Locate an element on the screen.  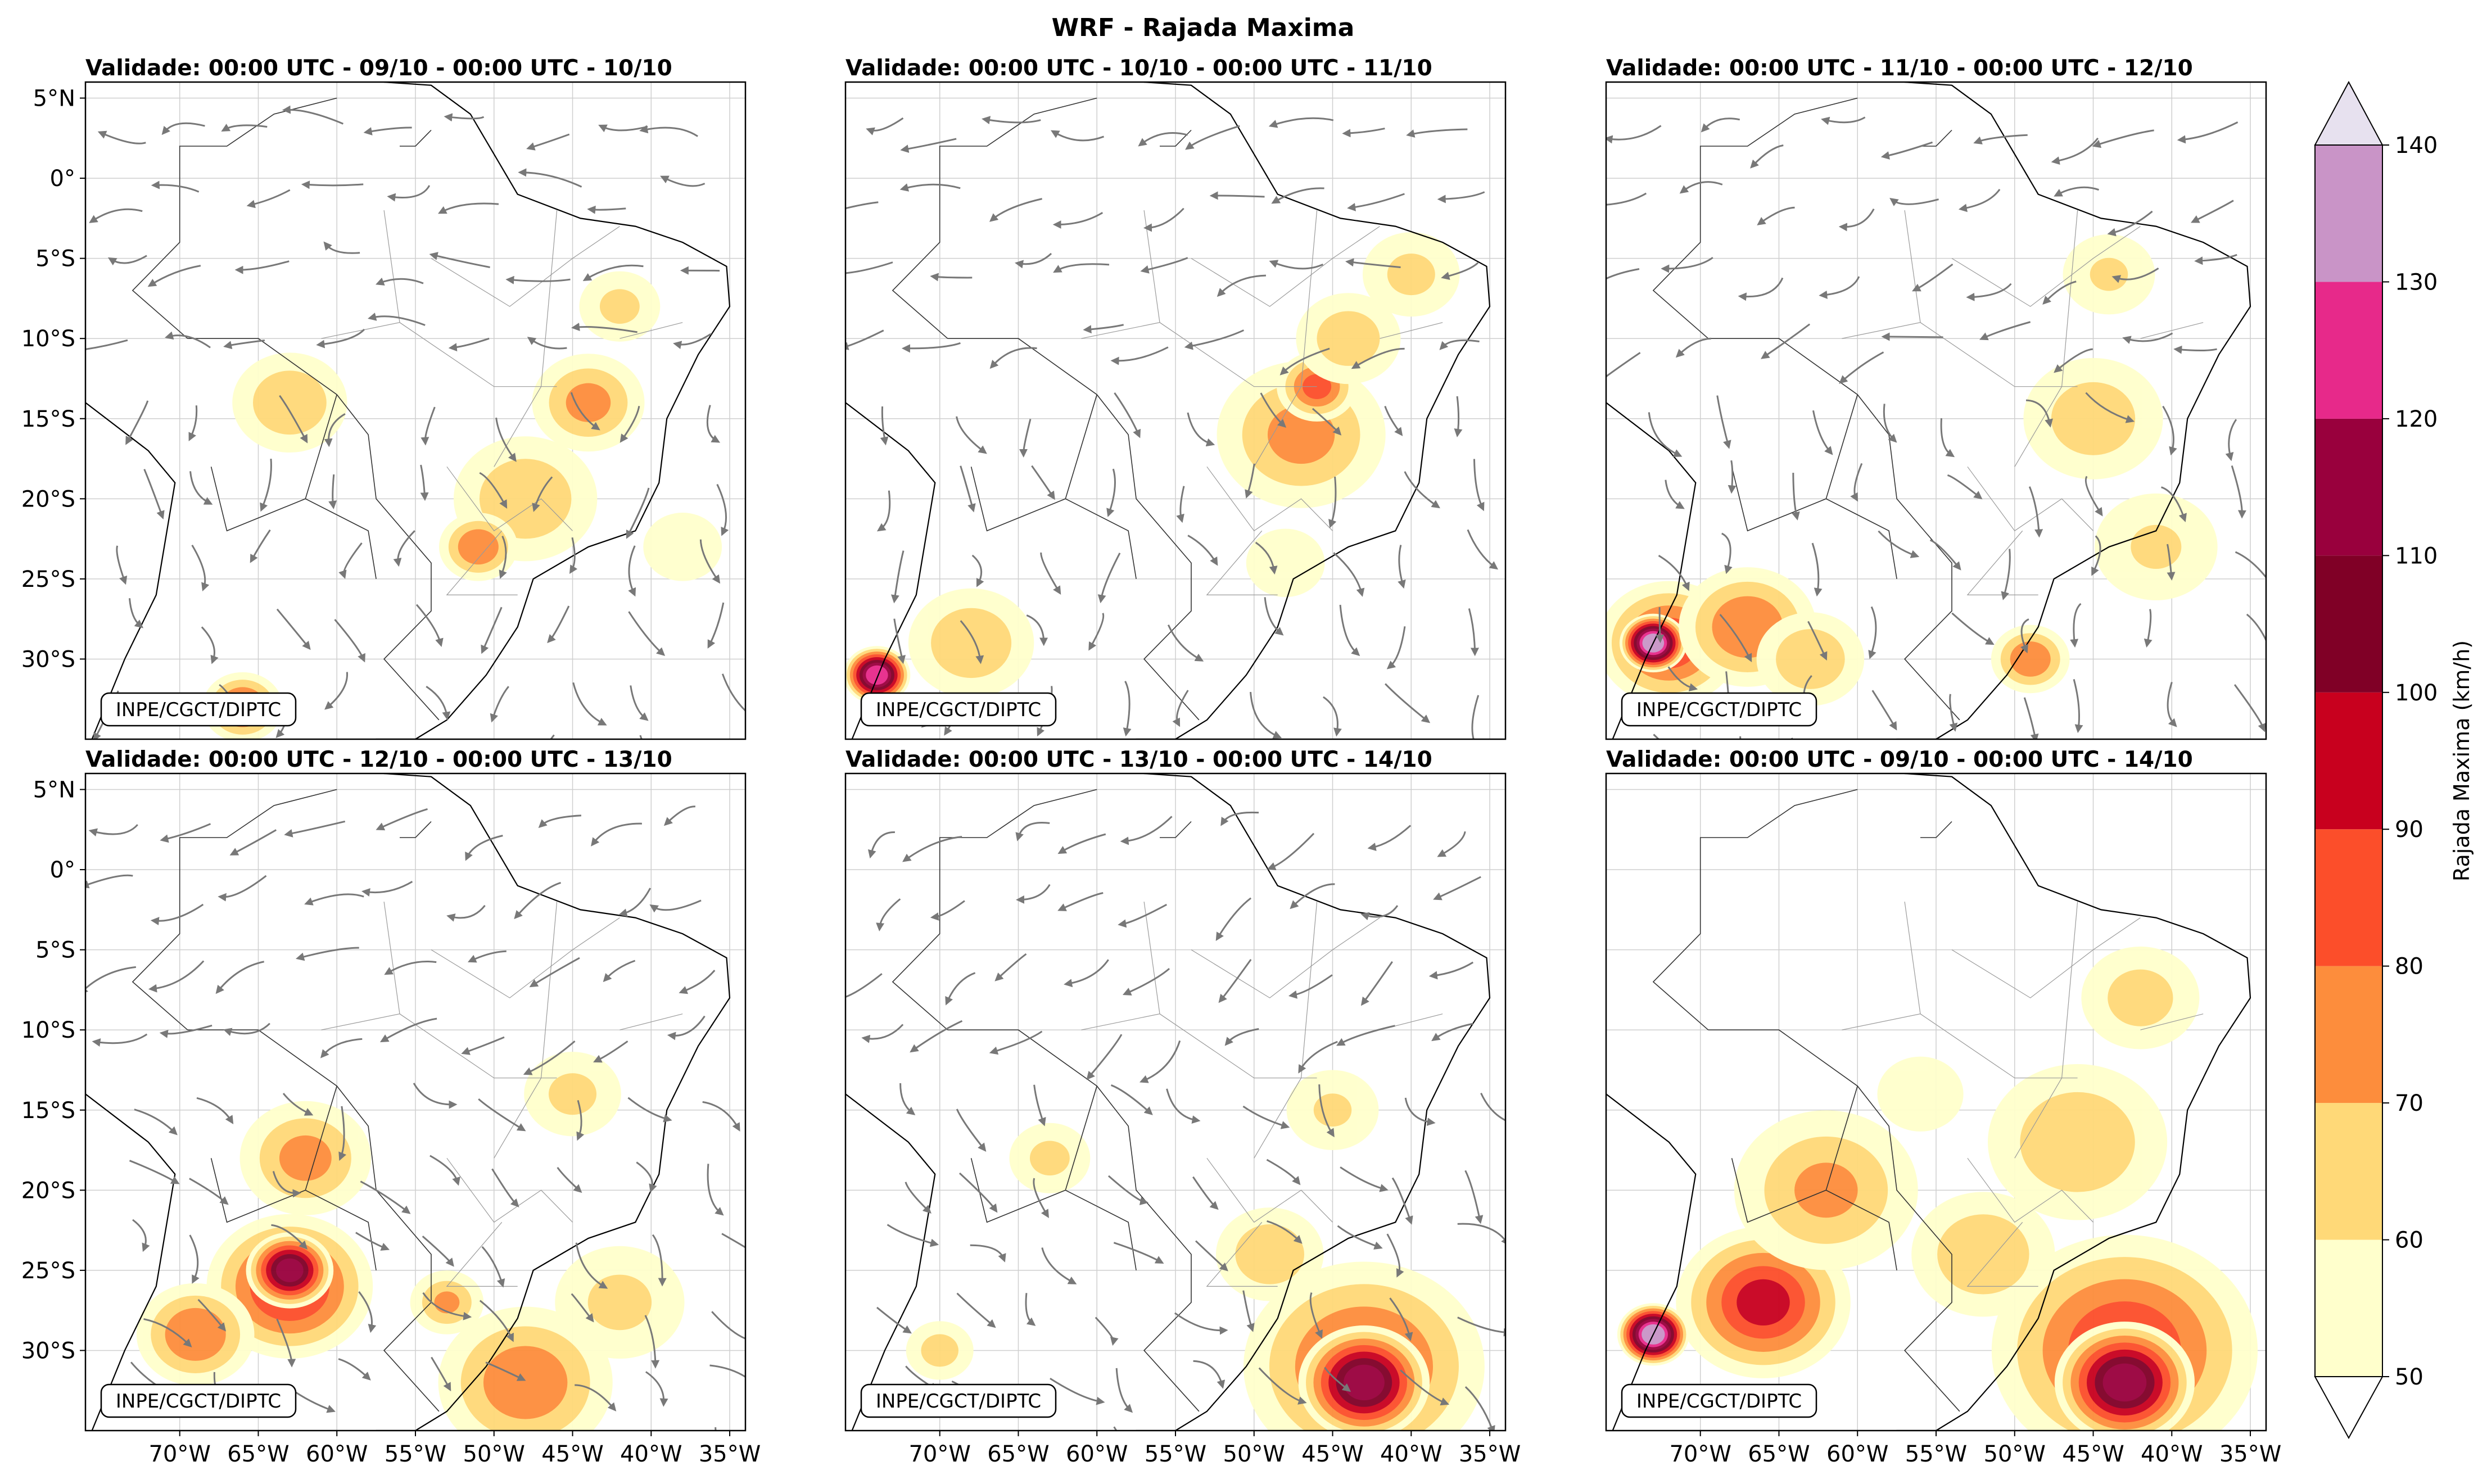
lat-tick-label: 15°S is located at coordinates (48, 1111).